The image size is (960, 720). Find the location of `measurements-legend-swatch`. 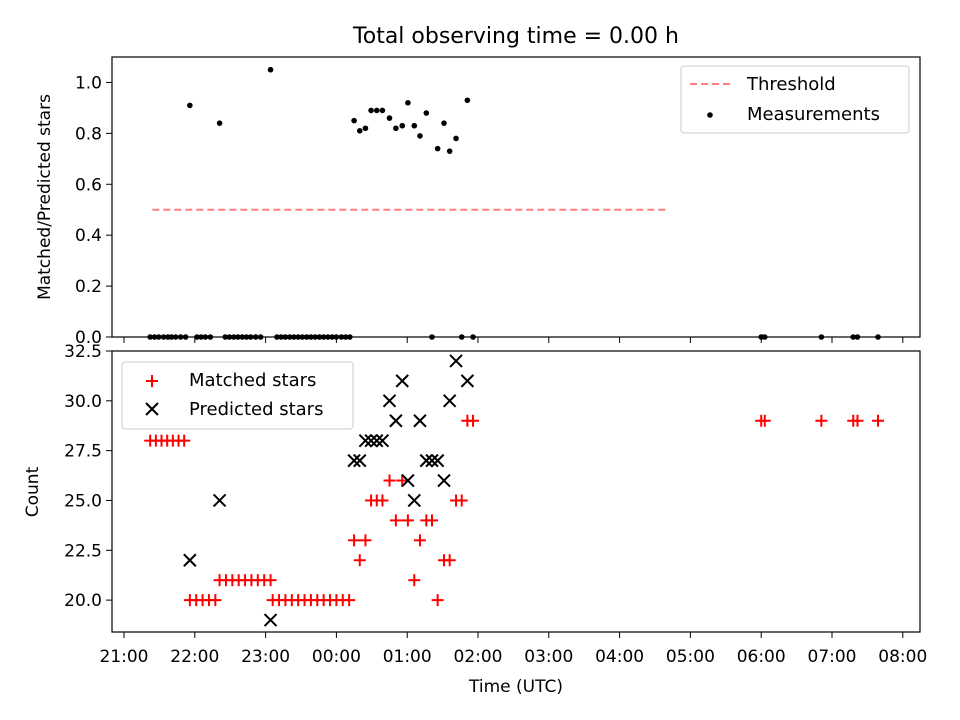

measurements-legend-swatch is located at coordinates (710, 115).